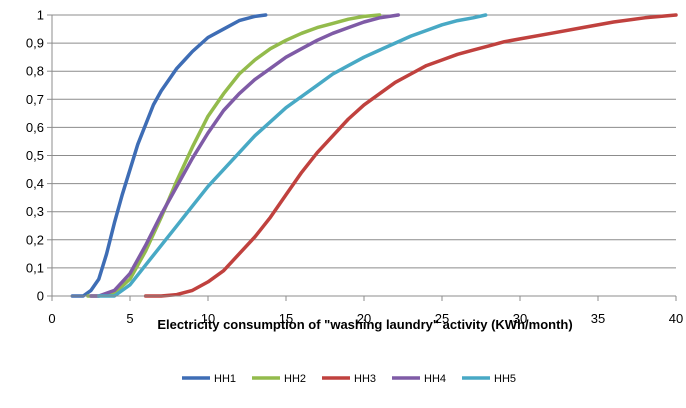 This screenshot has height=408, width=686. What do you see at coordinates (208, 318) in the screenshot?
I see `x-tick-label: 10` at bounding box center [208, 318].